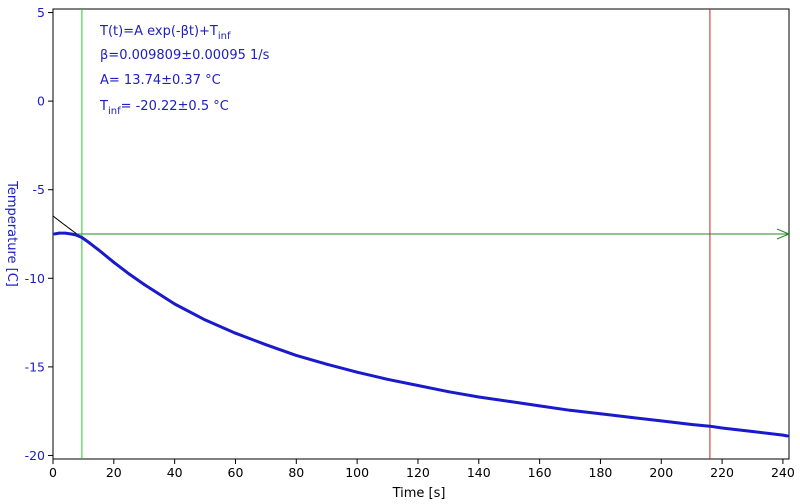 Image resolution: width=800 pixels, height=504 pixels. Describe the element at coordinates (601, 472) in the screenshot. I see `x-tick-label: 180` at that location.